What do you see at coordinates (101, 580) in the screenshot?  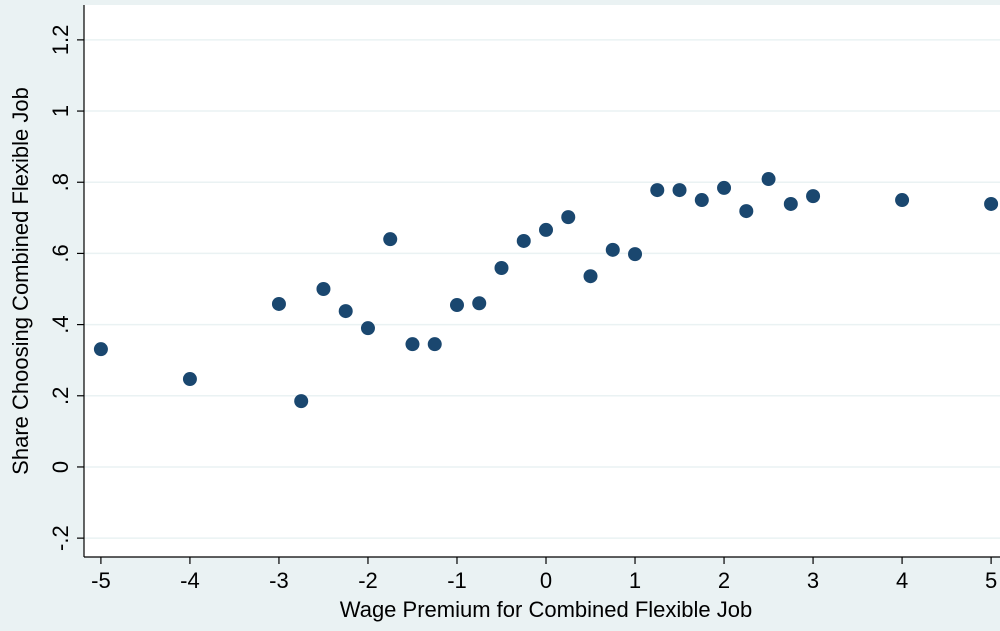 I see `x-tick-label: -5` at bounding box center [101, 580].